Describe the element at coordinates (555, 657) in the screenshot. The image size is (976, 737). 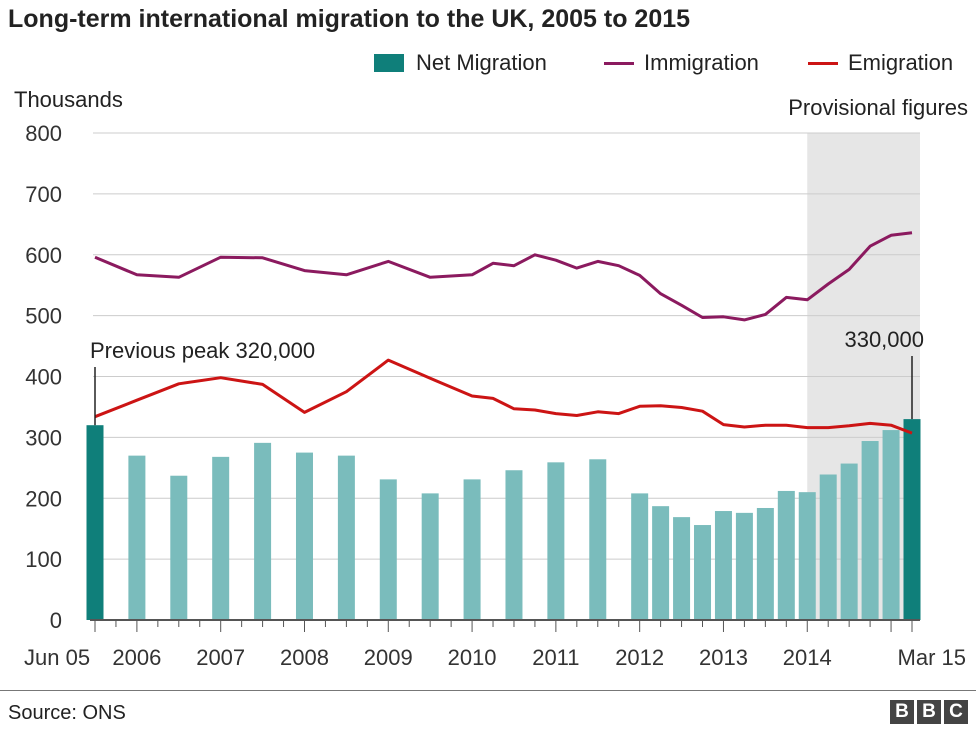
I see `x-tick-label: 2011` at that location.